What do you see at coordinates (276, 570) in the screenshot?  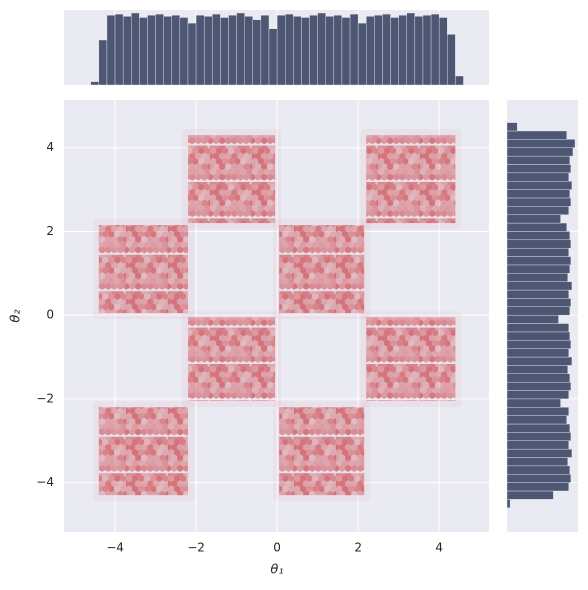 I see `x-axis-label: θ₁` at bounding box center [276, 570].